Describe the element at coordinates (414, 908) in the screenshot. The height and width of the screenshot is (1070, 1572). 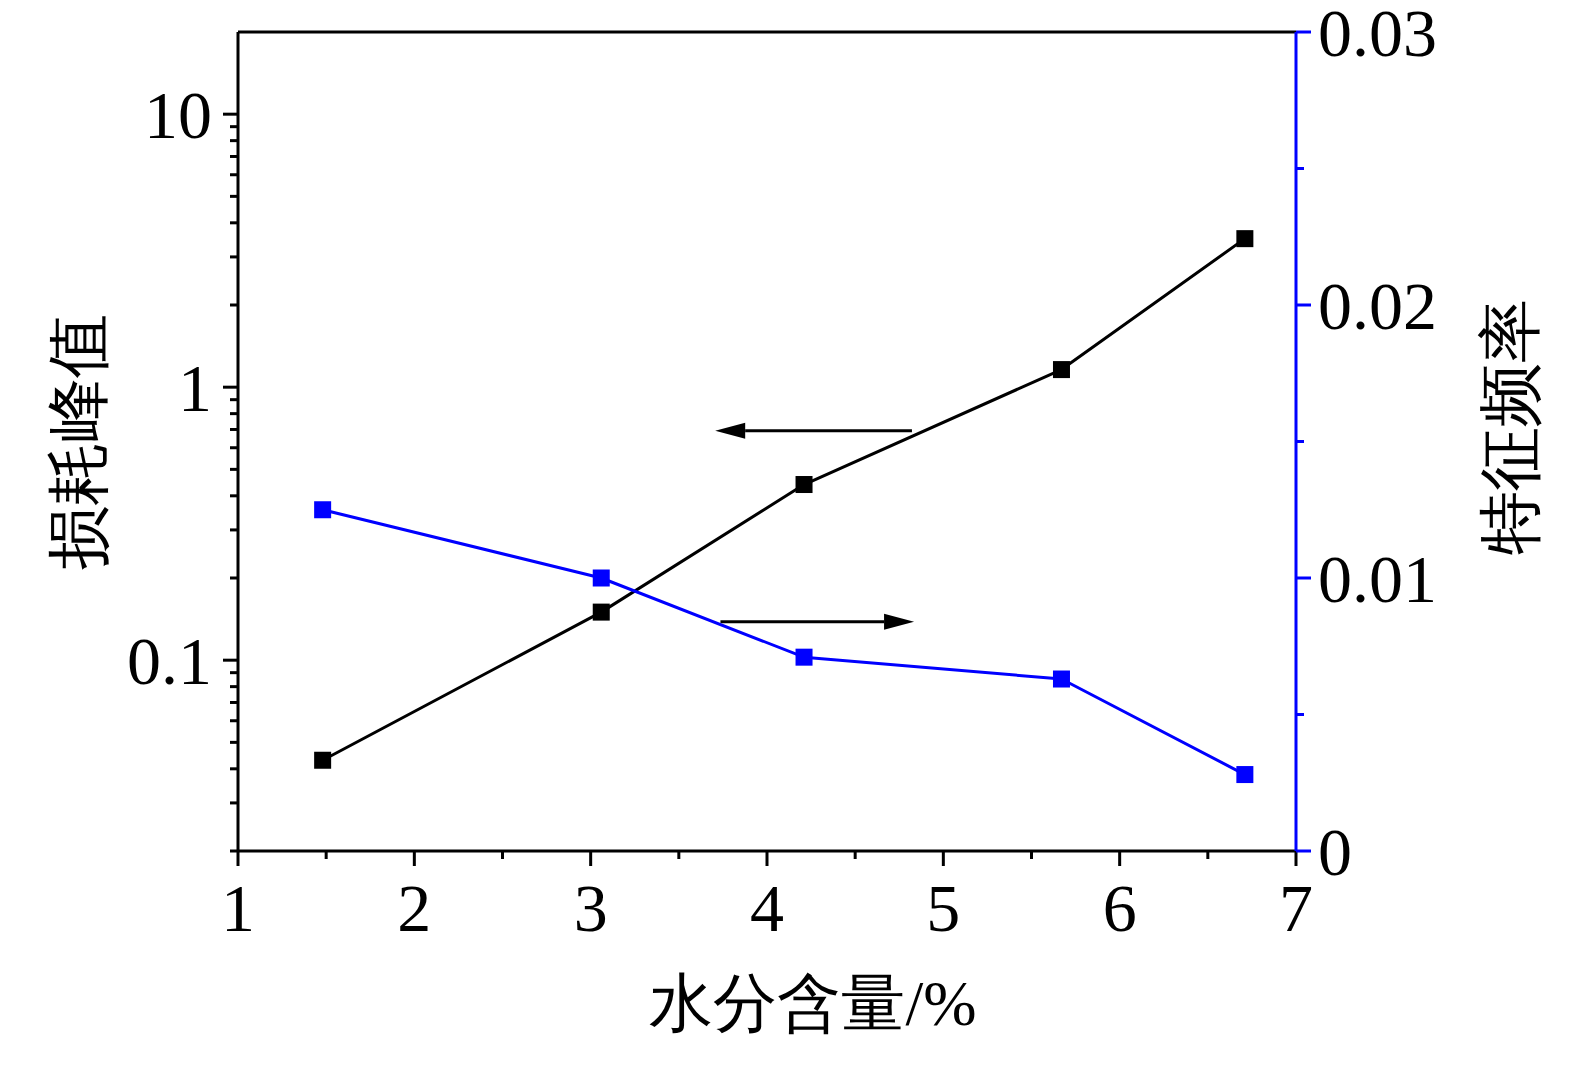
I see `x-tick-label: 2` at that location.